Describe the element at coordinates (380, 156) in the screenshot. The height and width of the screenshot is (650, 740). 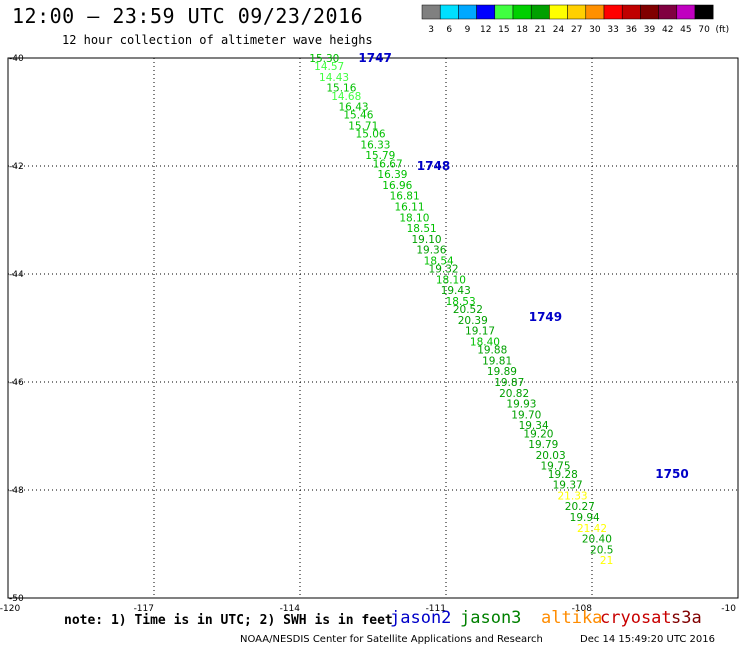
I see `wave-height-value: 15.79` at that location.